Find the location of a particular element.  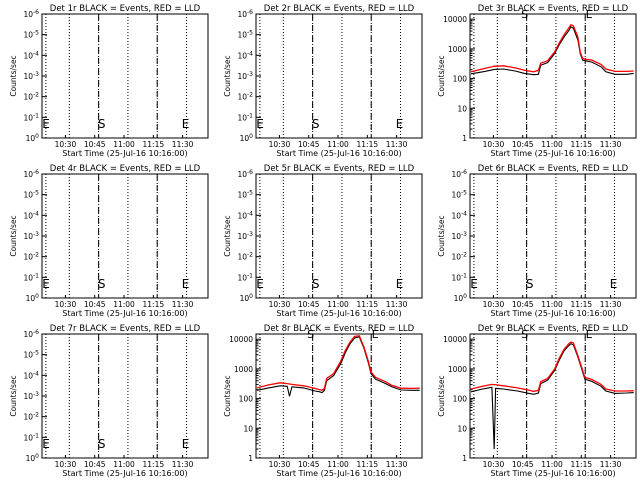

panel-title: Det 8r BLACK = Events, RED = LLD is located at coordinates (339, 329).